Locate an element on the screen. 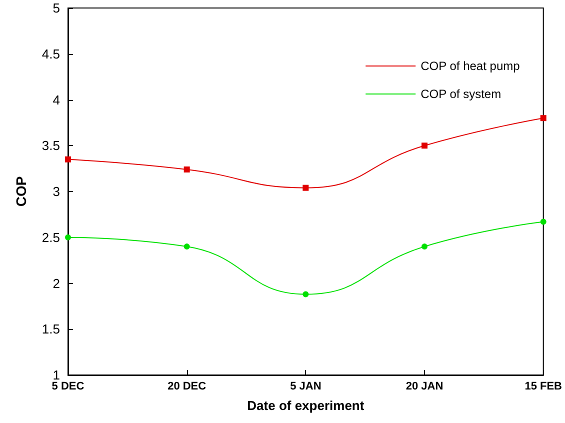 The height and width of the screenshot is (423, 565). x-tick-label: 5 DEC is located at coordinates (68, 386).